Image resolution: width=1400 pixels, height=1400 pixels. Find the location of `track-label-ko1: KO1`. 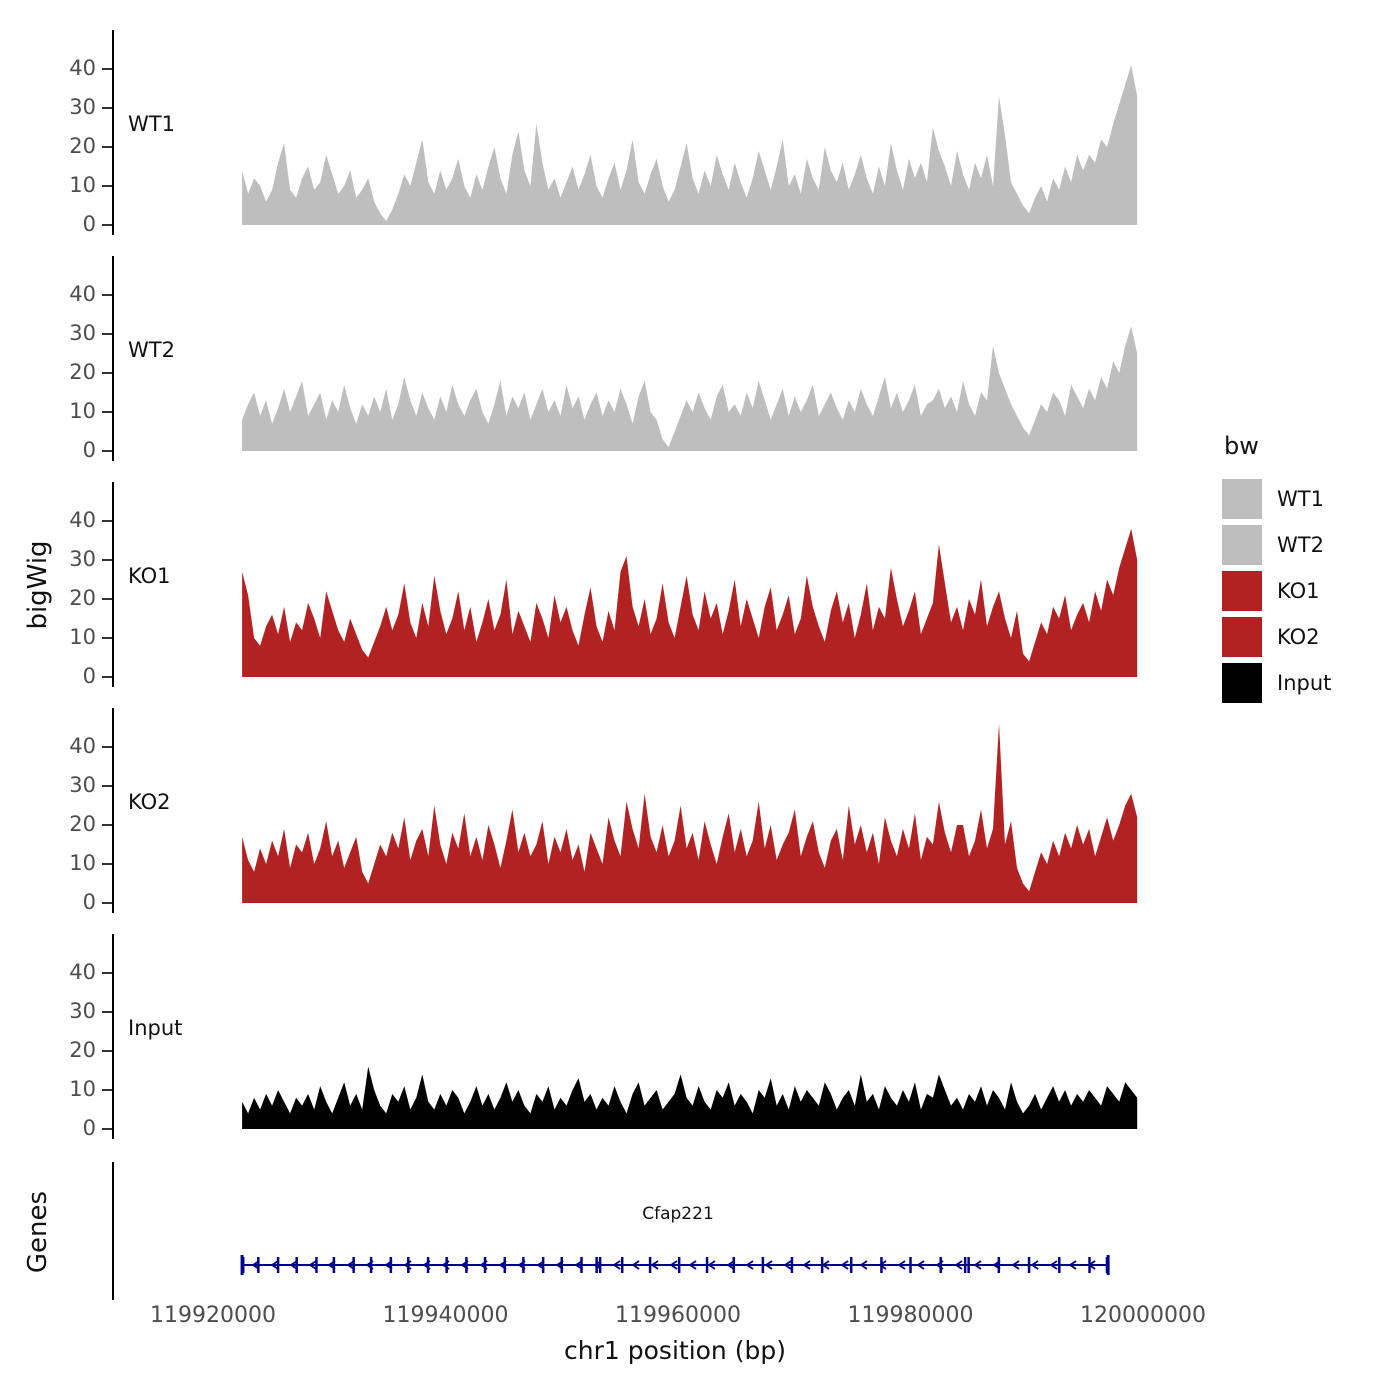

track-label-ko1: KO1 is located at coordinates (149, 576).